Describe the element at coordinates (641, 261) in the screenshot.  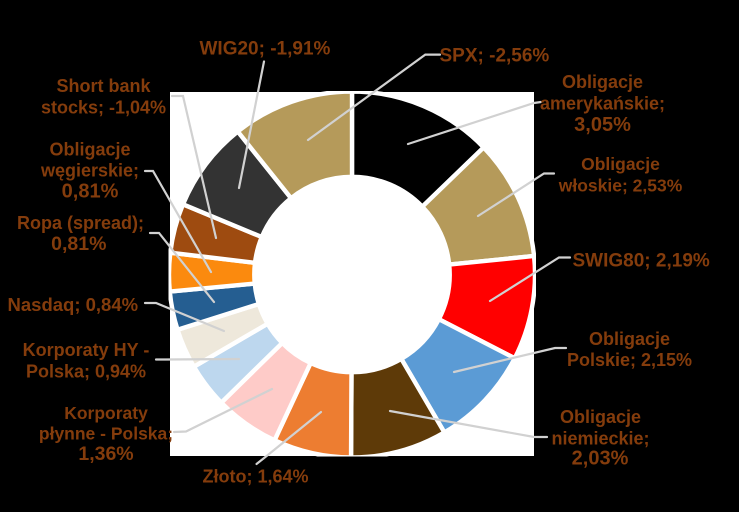
I see `svg-text: SWIG80; 2,19%` at that location.